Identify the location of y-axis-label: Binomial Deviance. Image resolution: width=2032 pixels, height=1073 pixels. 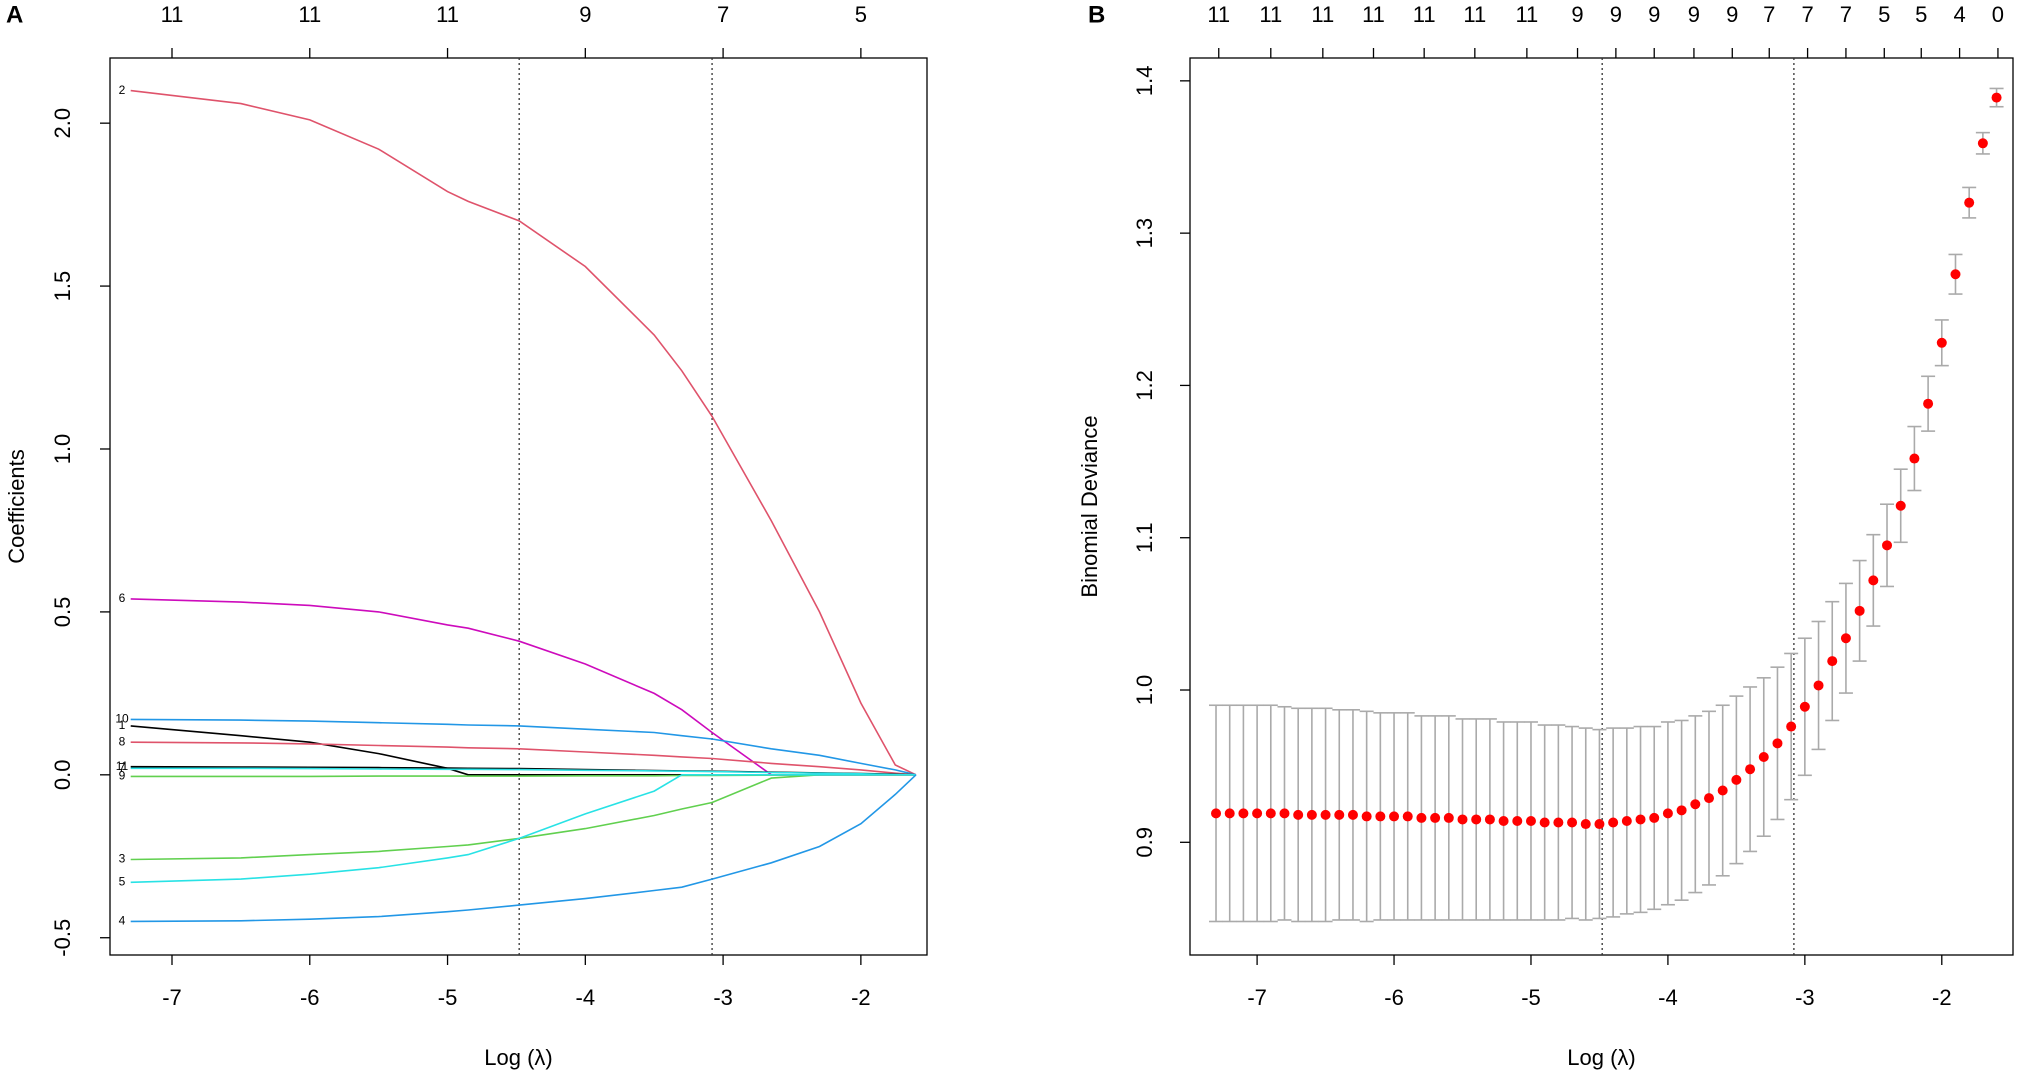
(1089, 506).